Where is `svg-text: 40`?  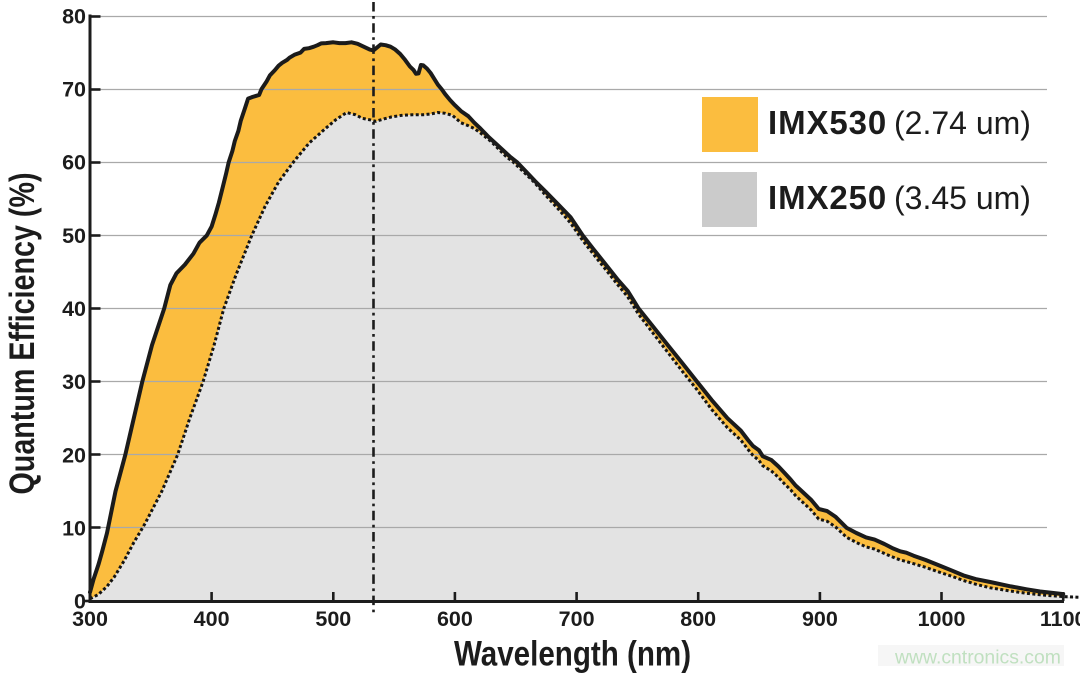 svg-text: 40 is located at coordinates (74, 309).